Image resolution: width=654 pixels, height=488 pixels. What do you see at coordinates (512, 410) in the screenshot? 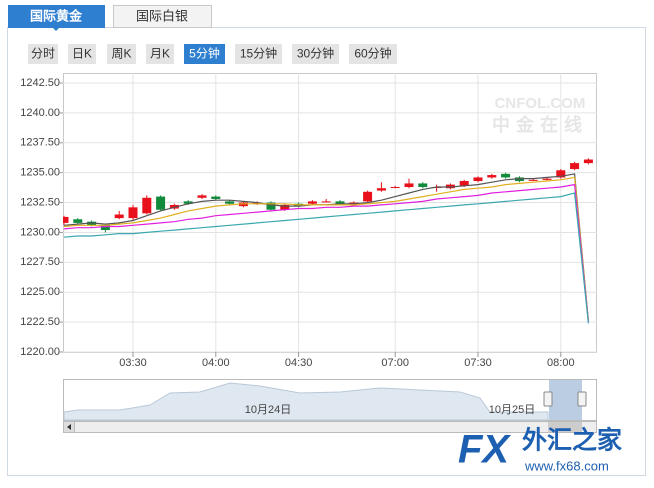
I see `navigator-label: 10月25日` at bounding box center [512, 410].